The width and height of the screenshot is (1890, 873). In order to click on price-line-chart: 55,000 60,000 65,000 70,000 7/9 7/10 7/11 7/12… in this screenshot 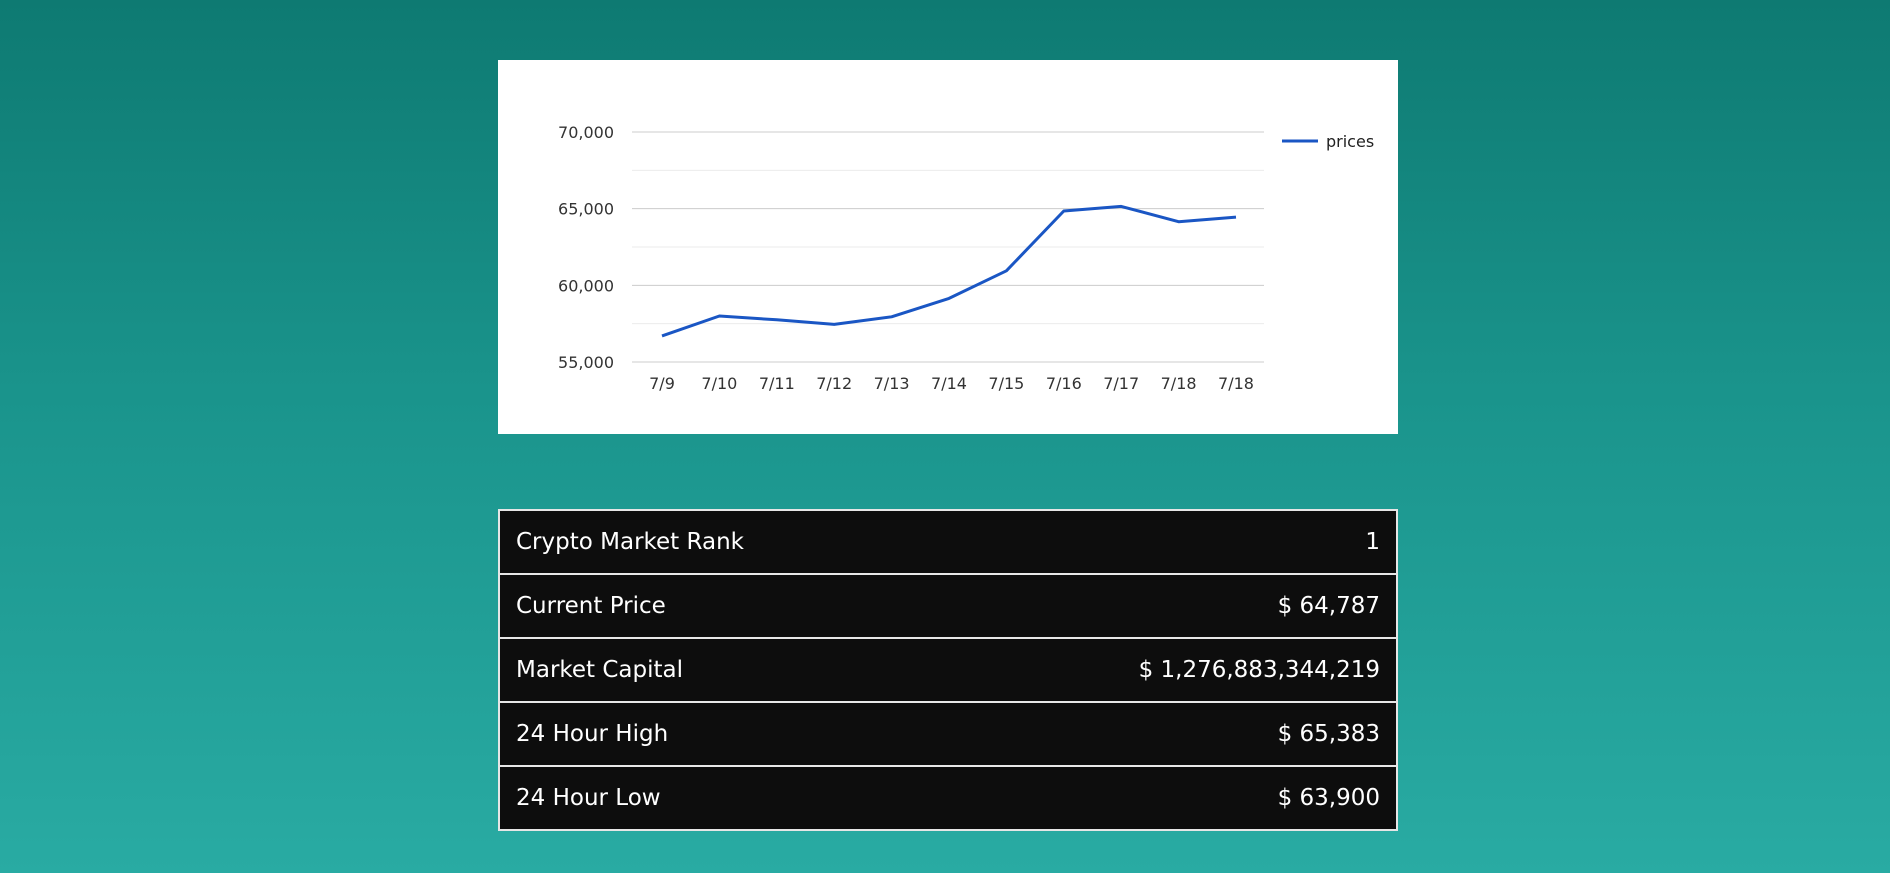, I will do `click(966, 258)`.